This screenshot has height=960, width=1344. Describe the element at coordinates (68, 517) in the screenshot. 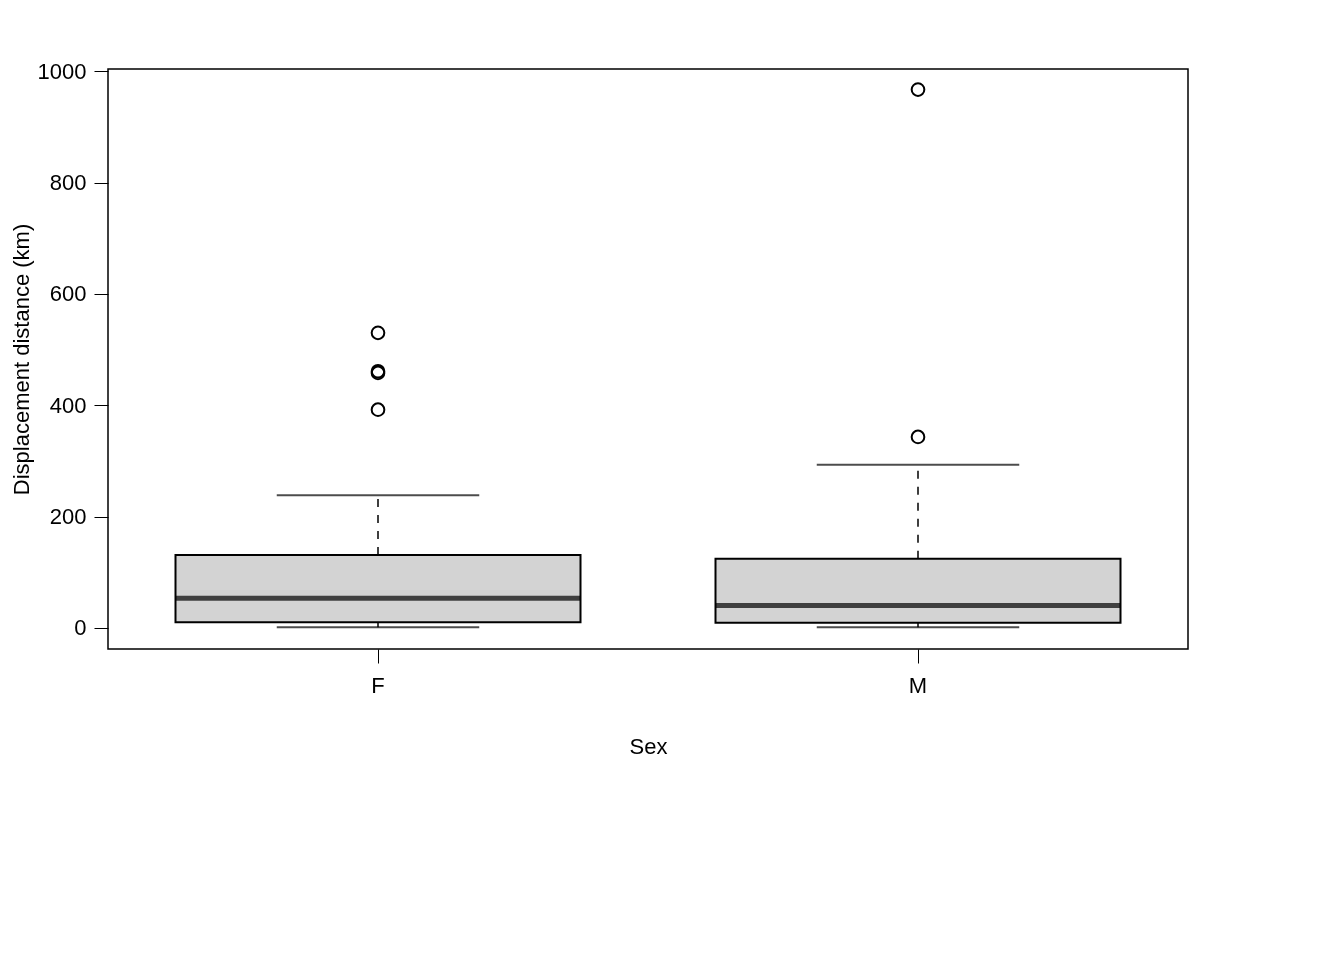

I see `y-tick-label: 200` at that location.